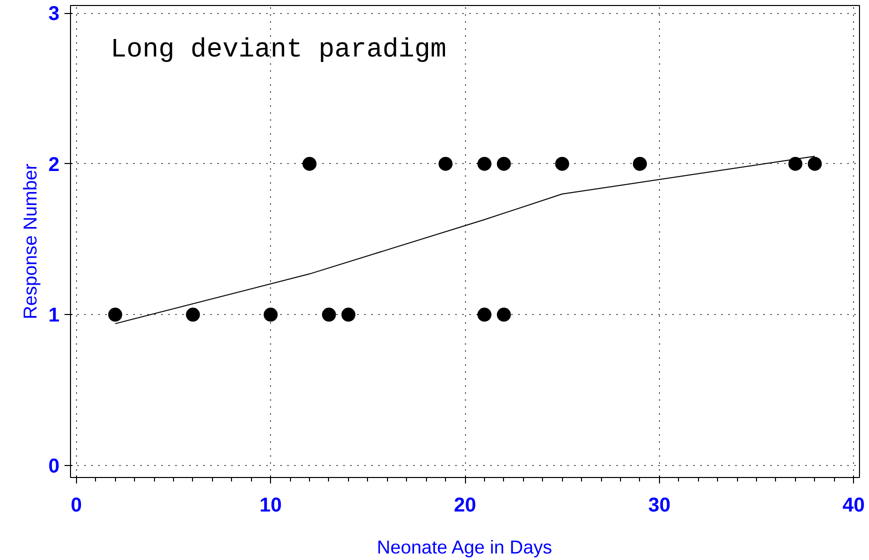 This screenshot has width=869, height=560. Describe the element at coordinates (54, 466) in the screenshot. I see `y-tick-label: 0` at that location.